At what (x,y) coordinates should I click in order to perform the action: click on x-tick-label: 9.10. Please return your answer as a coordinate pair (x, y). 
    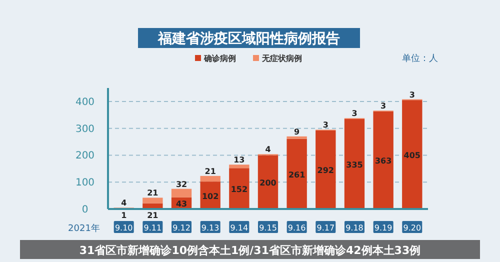
    Looking at the image, I should click on (123, 228).